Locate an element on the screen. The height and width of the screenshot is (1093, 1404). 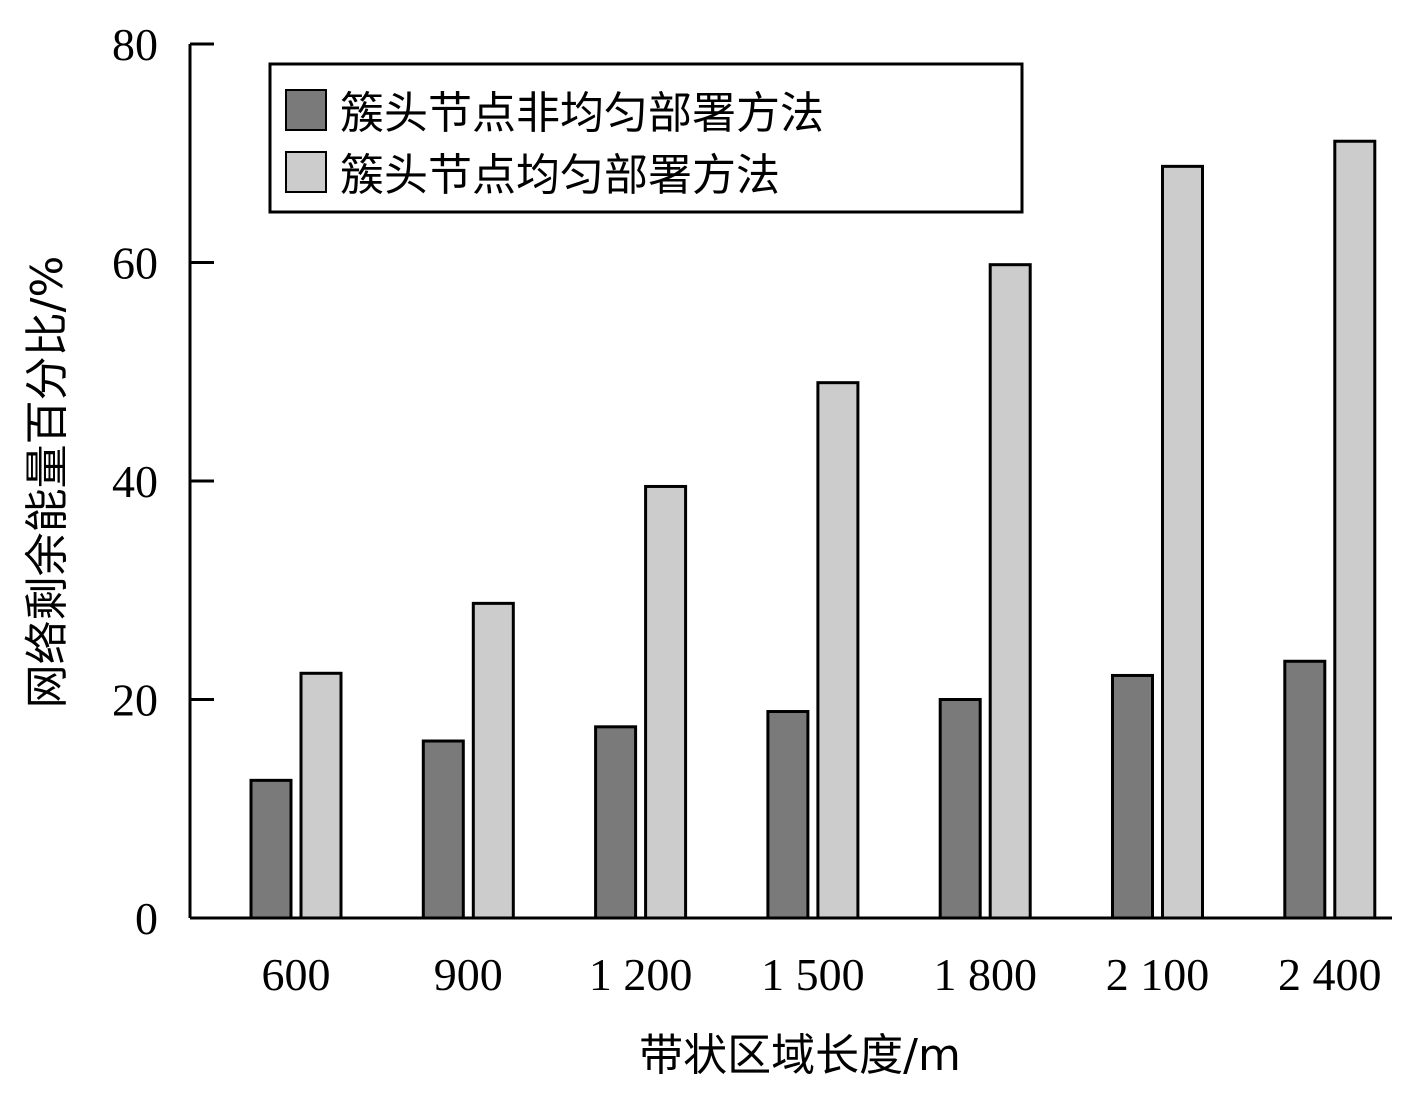
legend-swatch-non-uniform is located at coordinates (306, 110).